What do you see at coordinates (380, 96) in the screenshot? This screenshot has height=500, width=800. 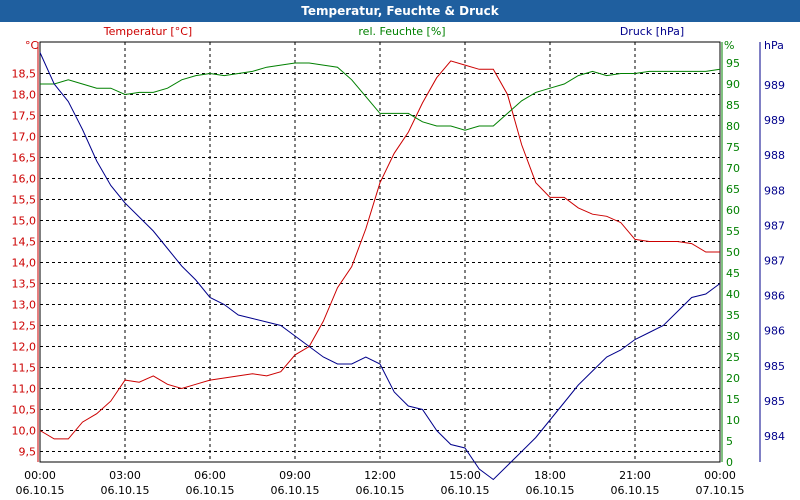 I see `humidity-line` at bounding box center [380, 96].